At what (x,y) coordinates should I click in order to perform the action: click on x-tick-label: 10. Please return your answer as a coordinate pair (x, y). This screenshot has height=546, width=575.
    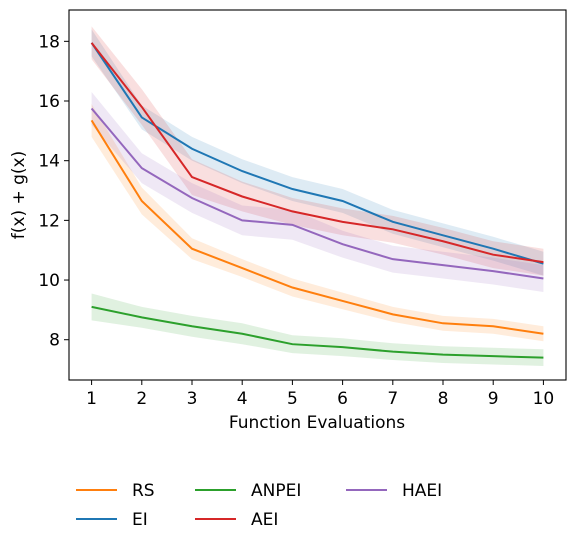
    Looking at the image, I should click on (544, 399).